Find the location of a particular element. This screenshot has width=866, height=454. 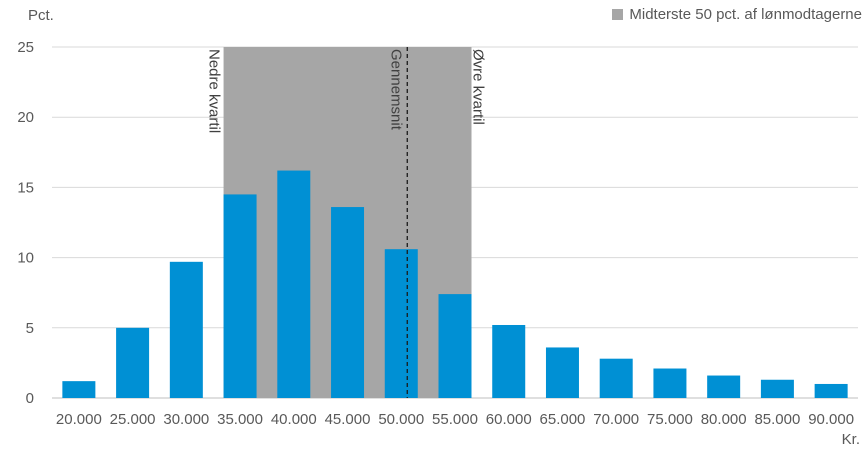

legend-swatch is located at coordinates (618, 14).